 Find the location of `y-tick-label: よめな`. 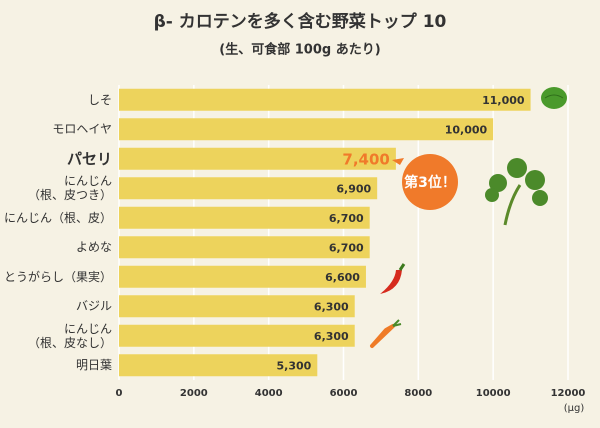

y-tick-label: よめな is located at coordinates (93, 247).